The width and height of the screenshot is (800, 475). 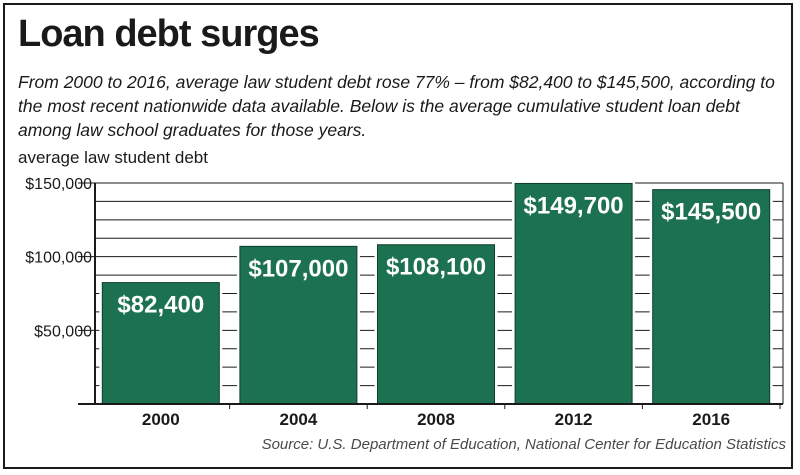 What do you see at coordinates (160, 305) in the screenshot?
I see `data-label-2000: $82,400` at bounding box center [160, 305].